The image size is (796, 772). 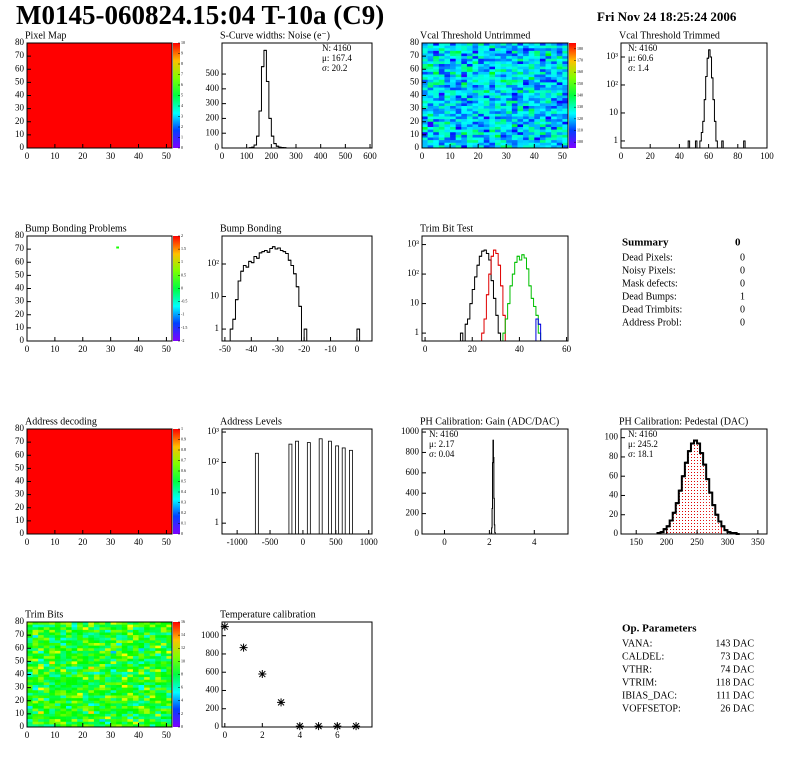 I want to click on z-tick-label: -0.5, so click(x=184, y=301).